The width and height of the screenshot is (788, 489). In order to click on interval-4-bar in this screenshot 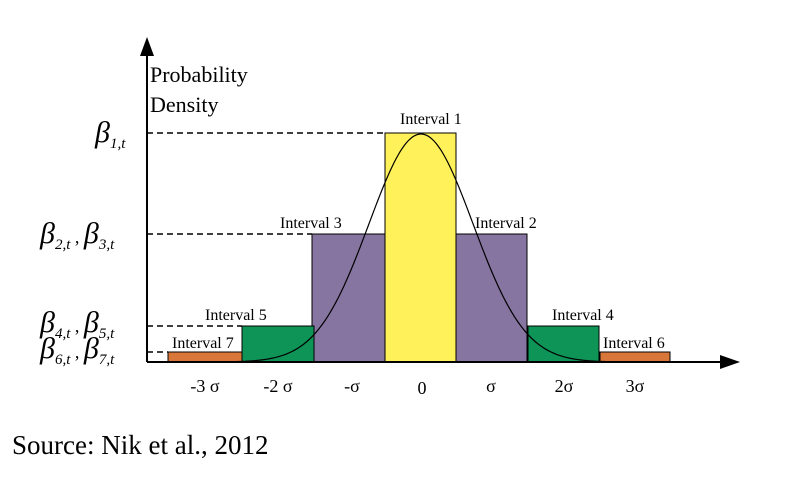, I will do `click(563, 344)`.